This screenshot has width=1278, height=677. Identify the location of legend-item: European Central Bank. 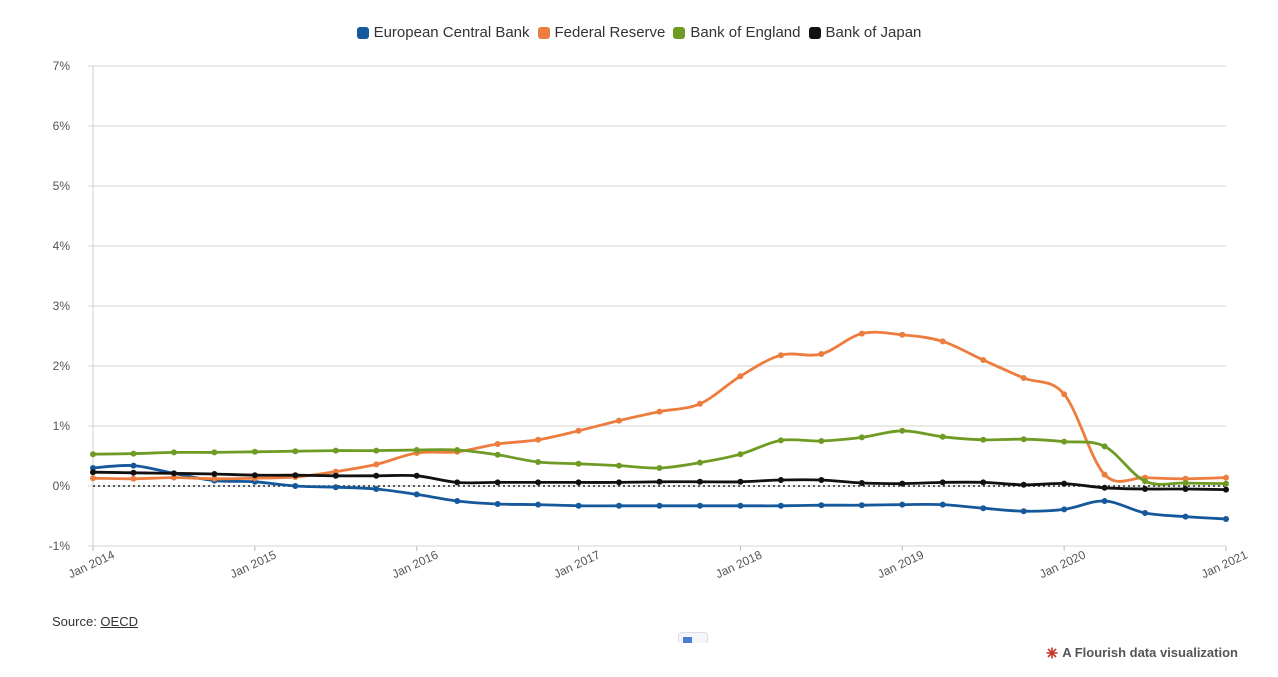
(443, 32).